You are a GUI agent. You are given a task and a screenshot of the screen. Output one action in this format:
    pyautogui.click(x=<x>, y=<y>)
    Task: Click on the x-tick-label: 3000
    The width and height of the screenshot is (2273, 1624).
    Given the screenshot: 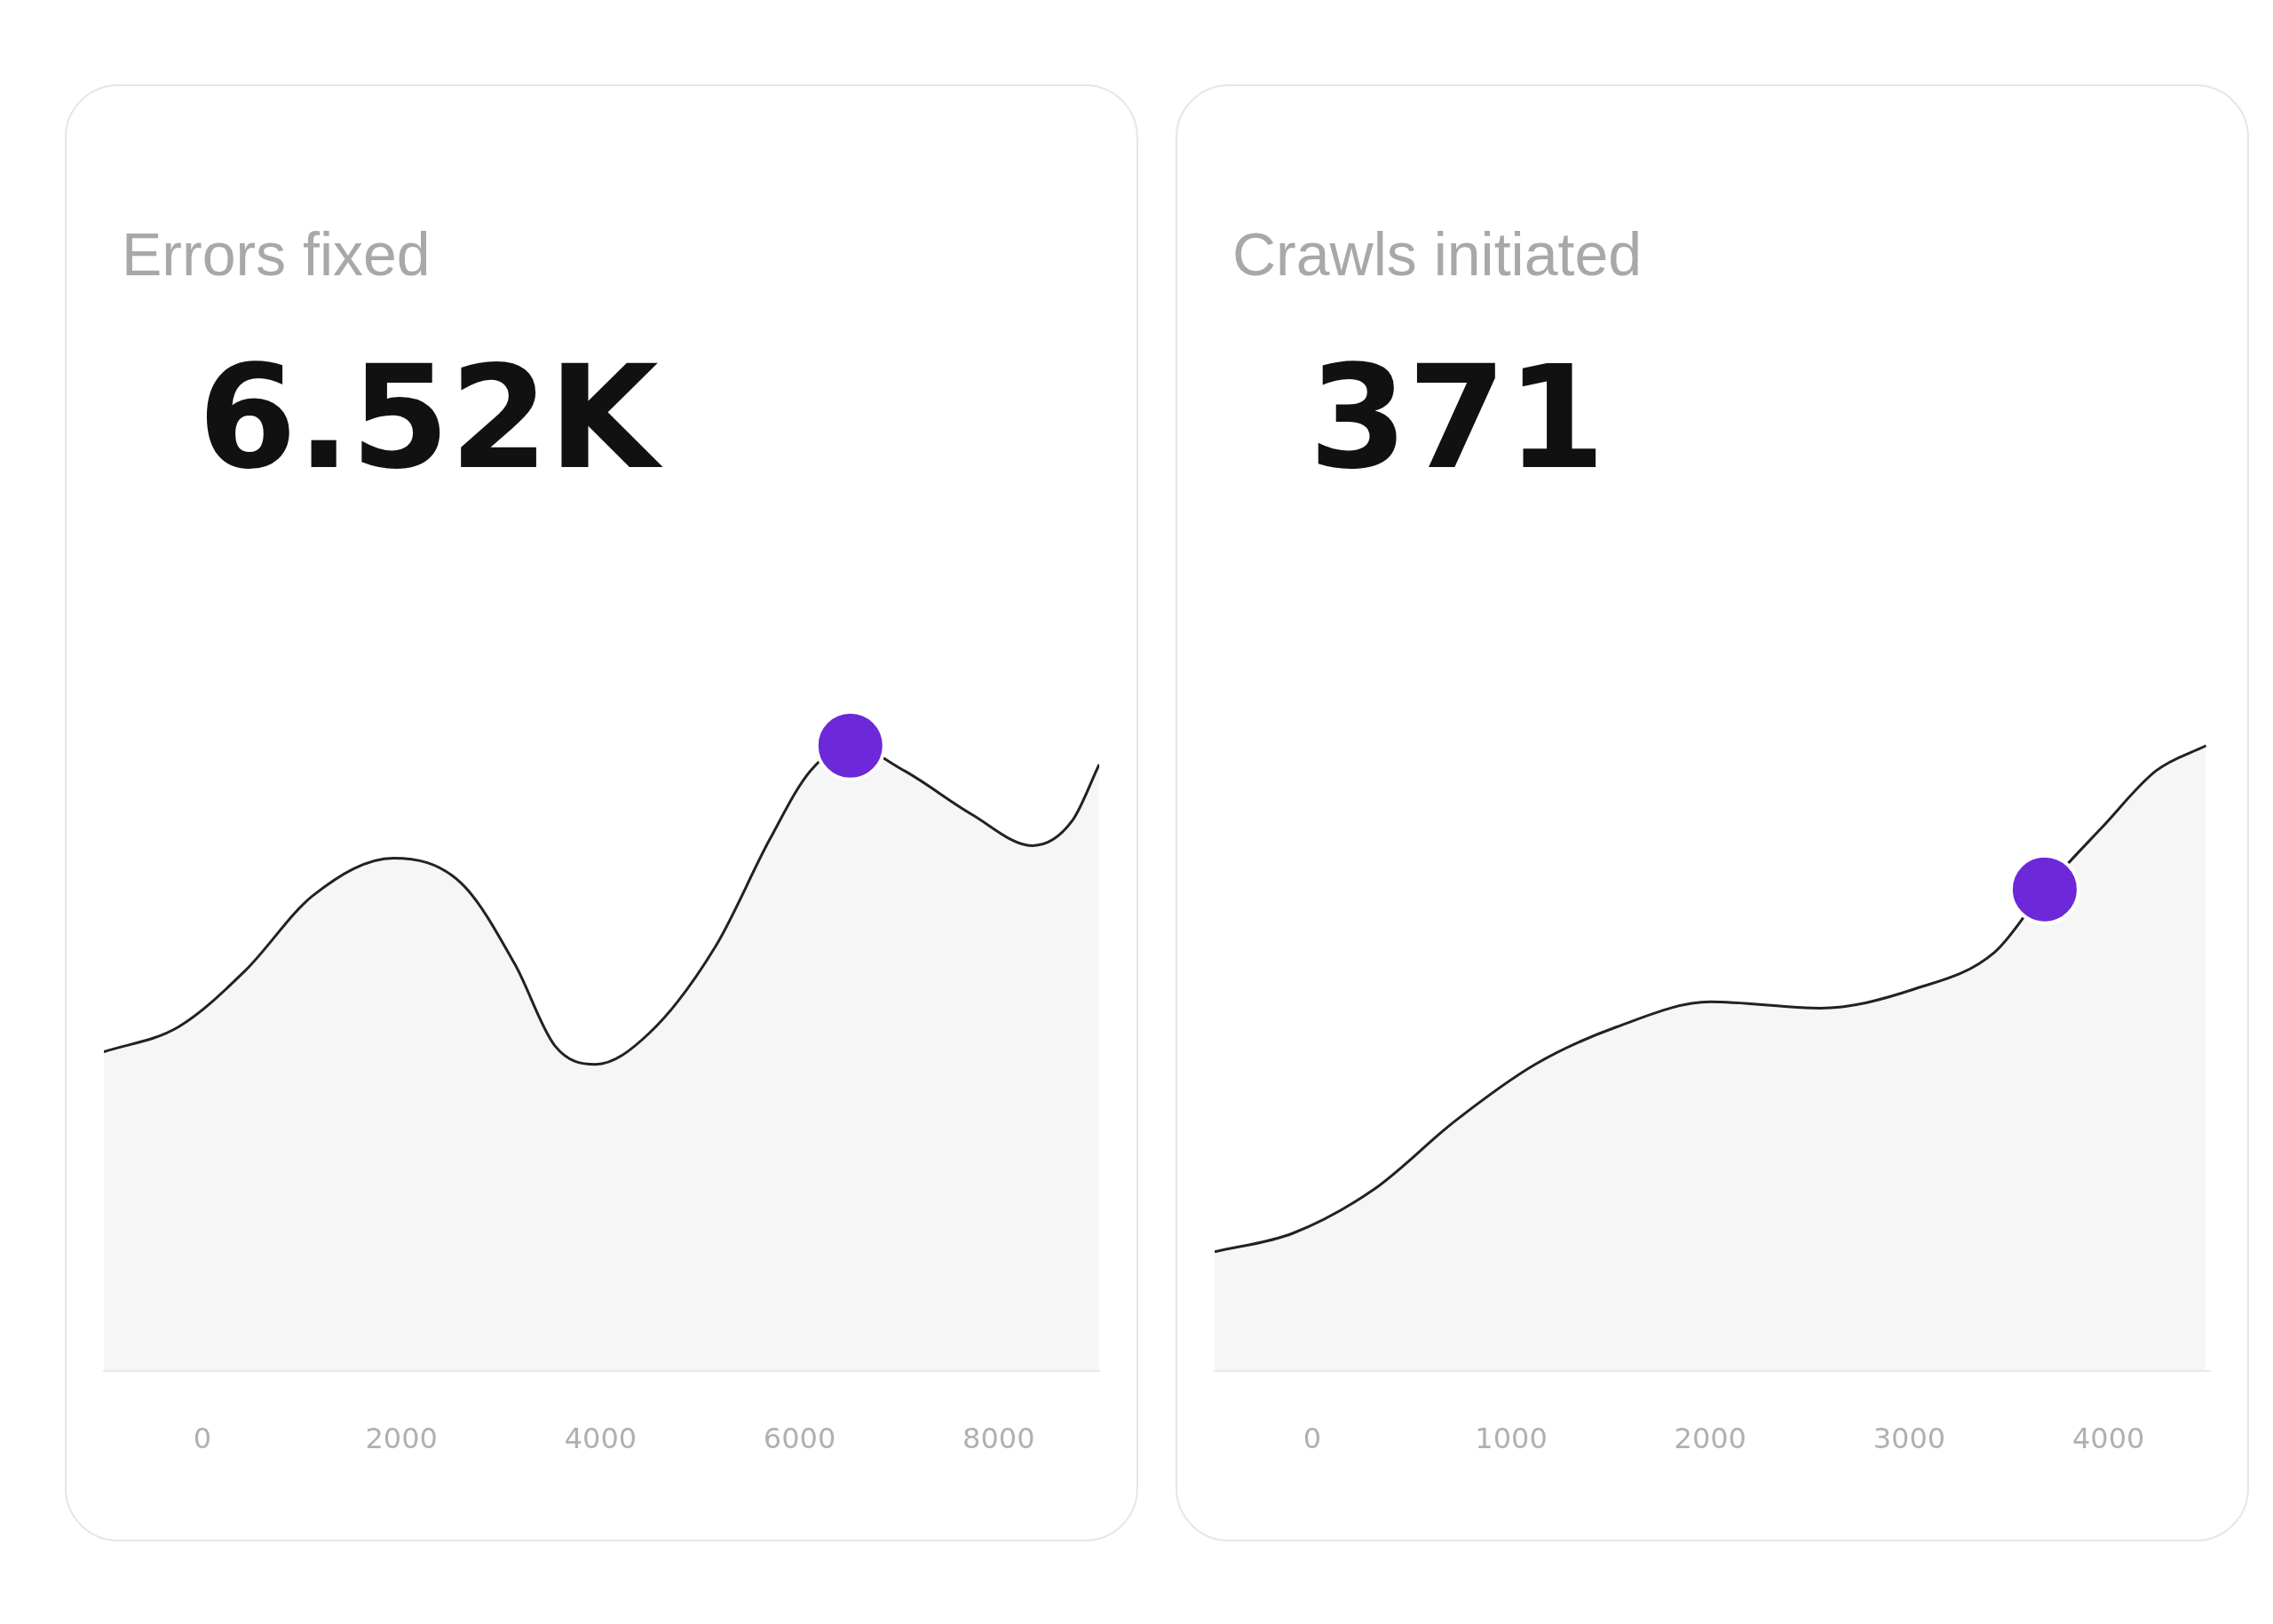 What is the action you would take?
    pyautogui.click(x=1909, y=1439)
    